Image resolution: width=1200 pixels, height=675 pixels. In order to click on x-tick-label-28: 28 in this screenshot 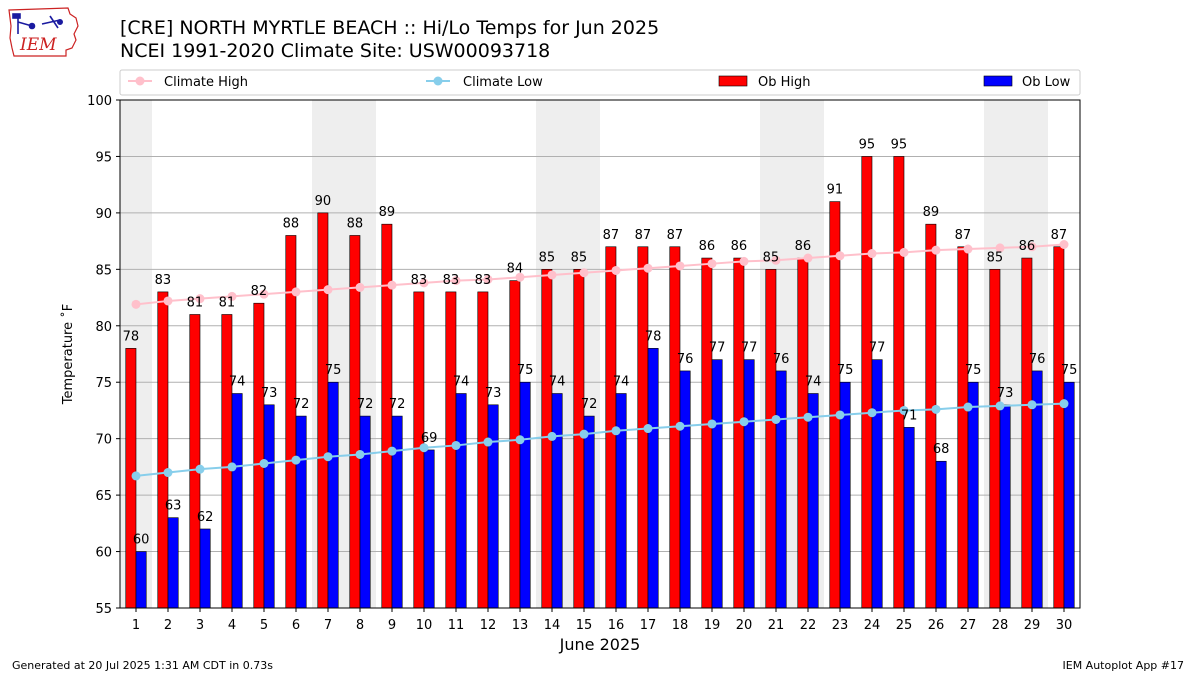, I will do `click(1000, 625)`.